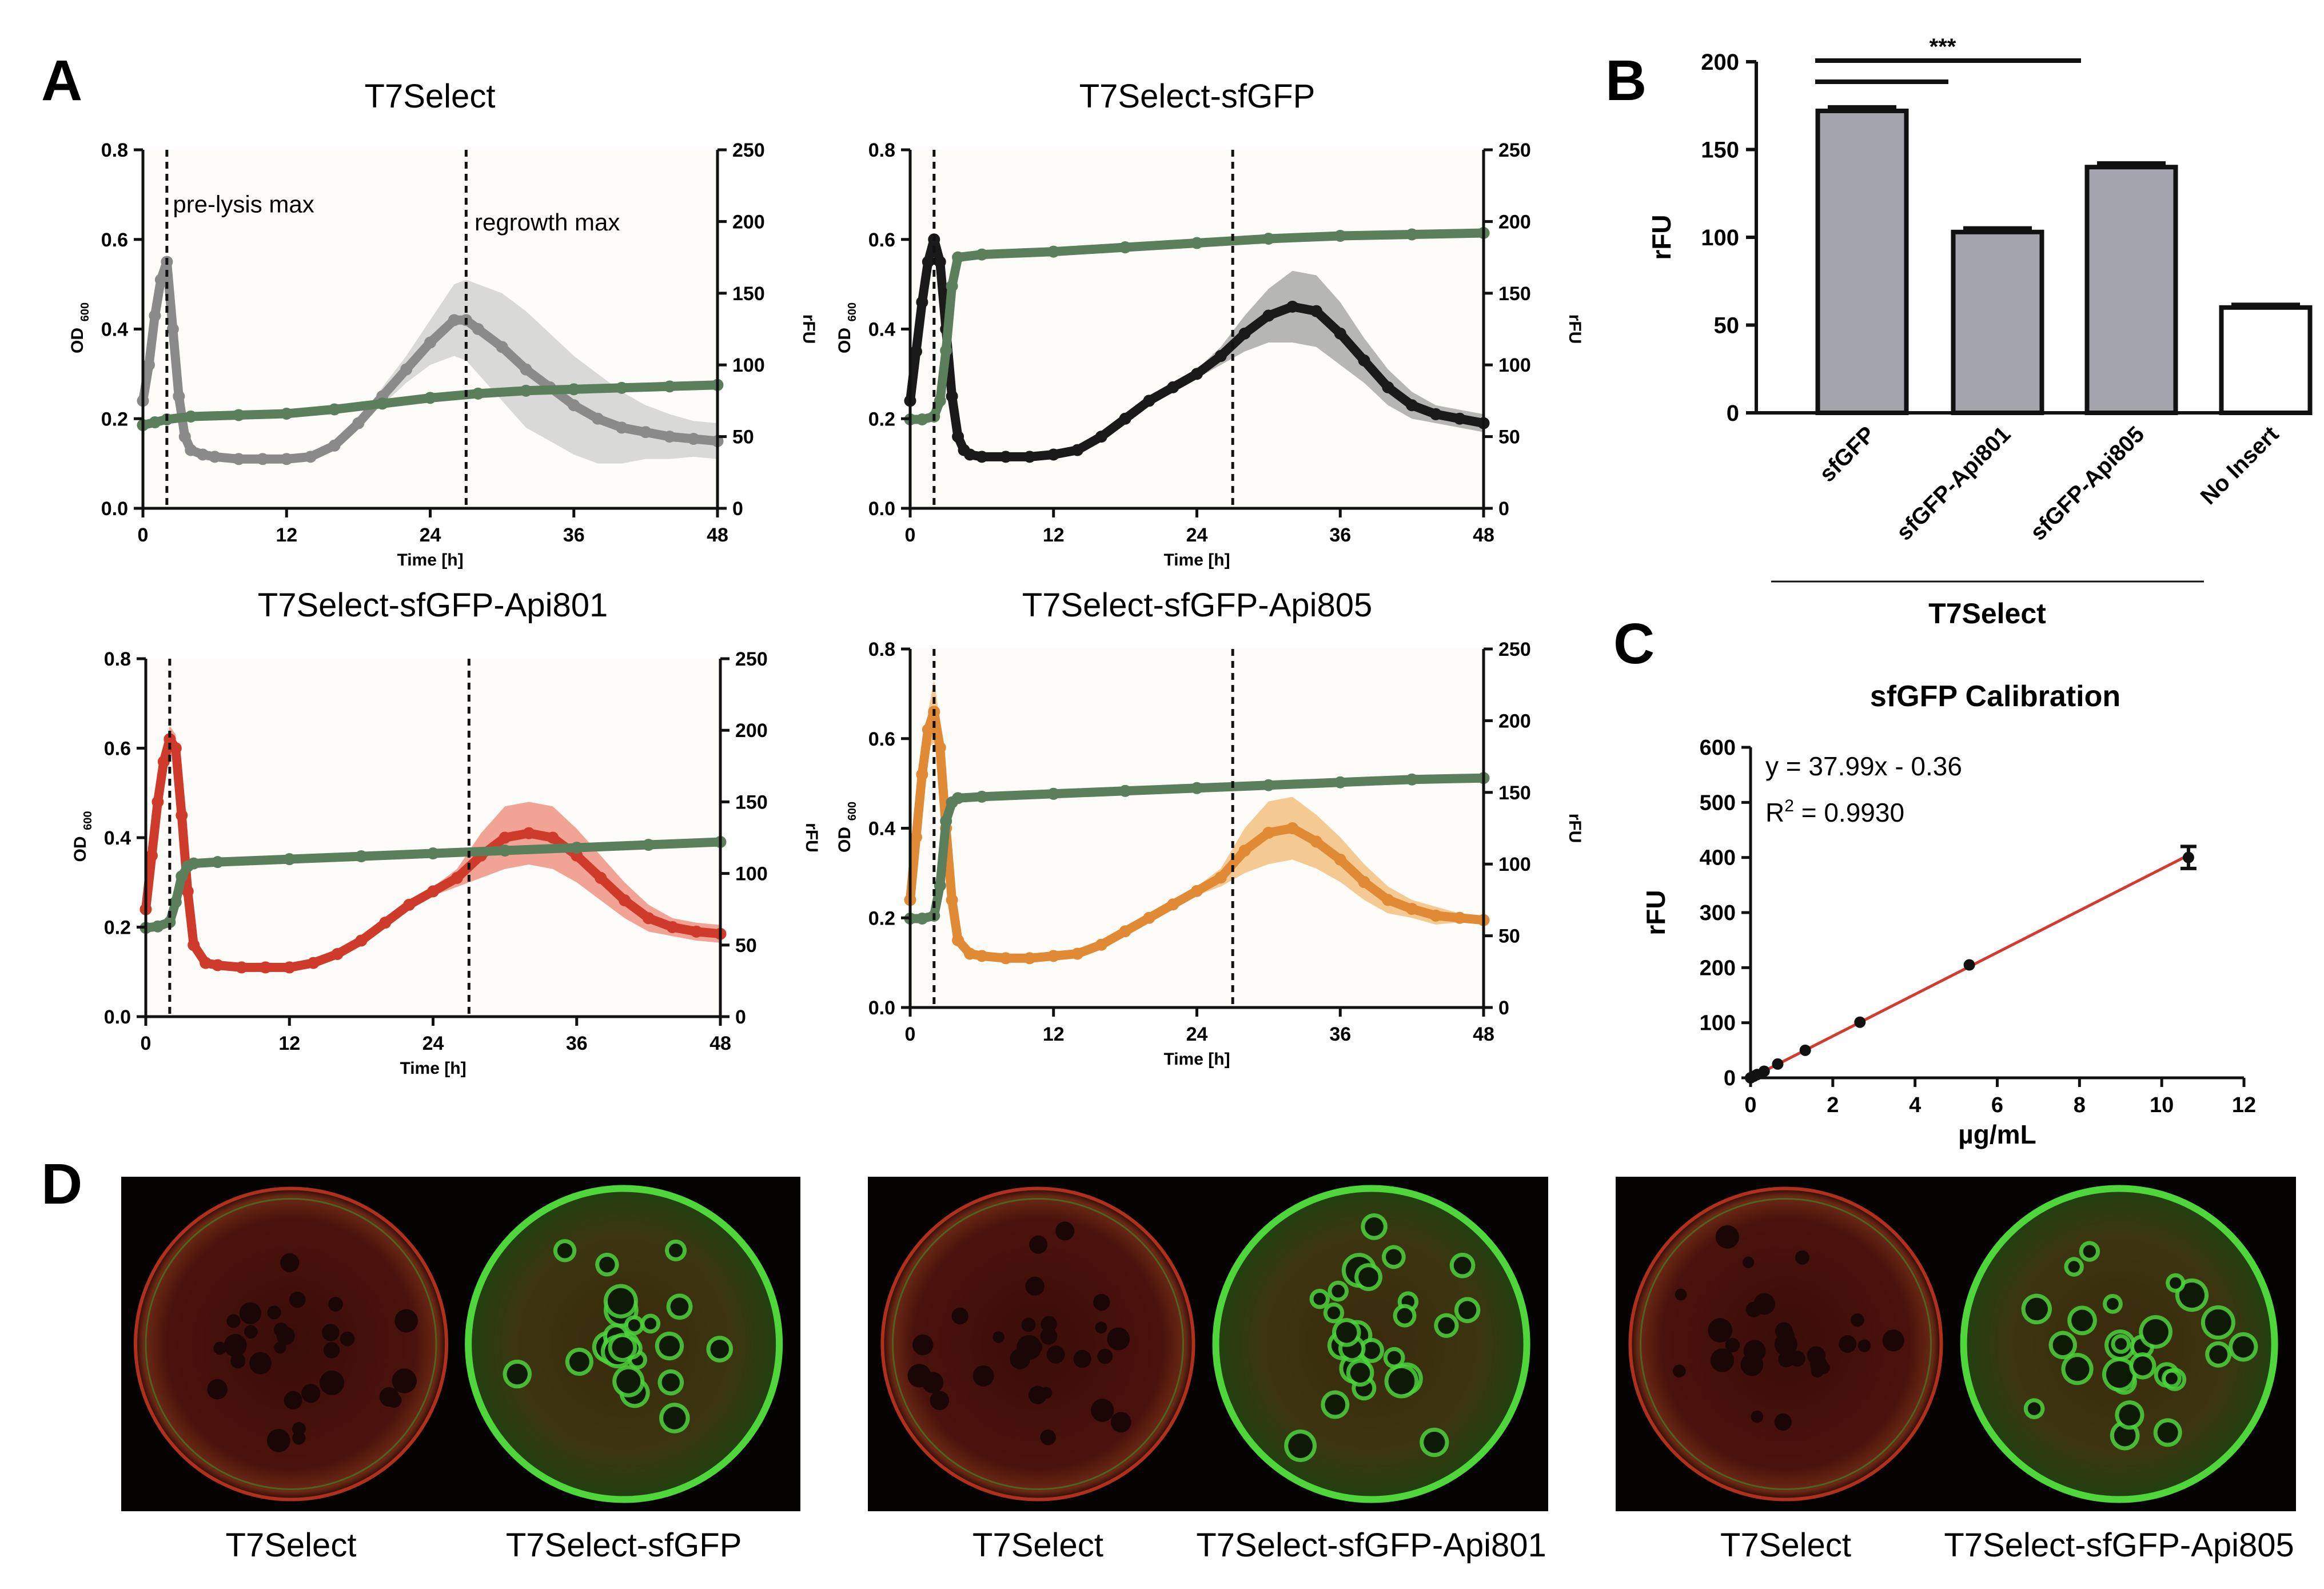  Describe the element at coordinates (286, 535) in the screenshot. I see `x-tick-label: 12` at that location.